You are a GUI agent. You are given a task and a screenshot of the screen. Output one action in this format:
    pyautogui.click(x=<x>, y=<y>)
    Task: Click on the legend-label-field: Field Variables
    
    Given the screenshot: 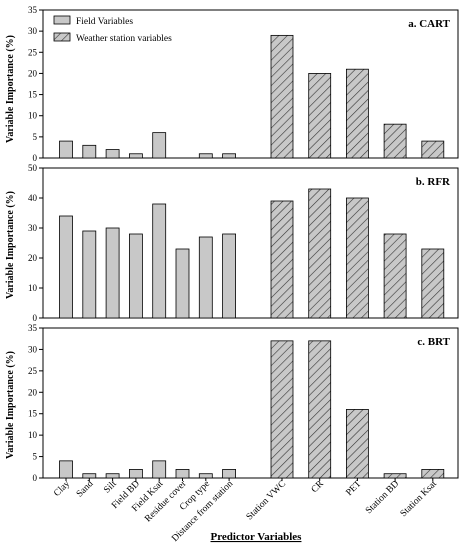 What is the action you would take?
    pyautogui.click(x=104, y=22)
    